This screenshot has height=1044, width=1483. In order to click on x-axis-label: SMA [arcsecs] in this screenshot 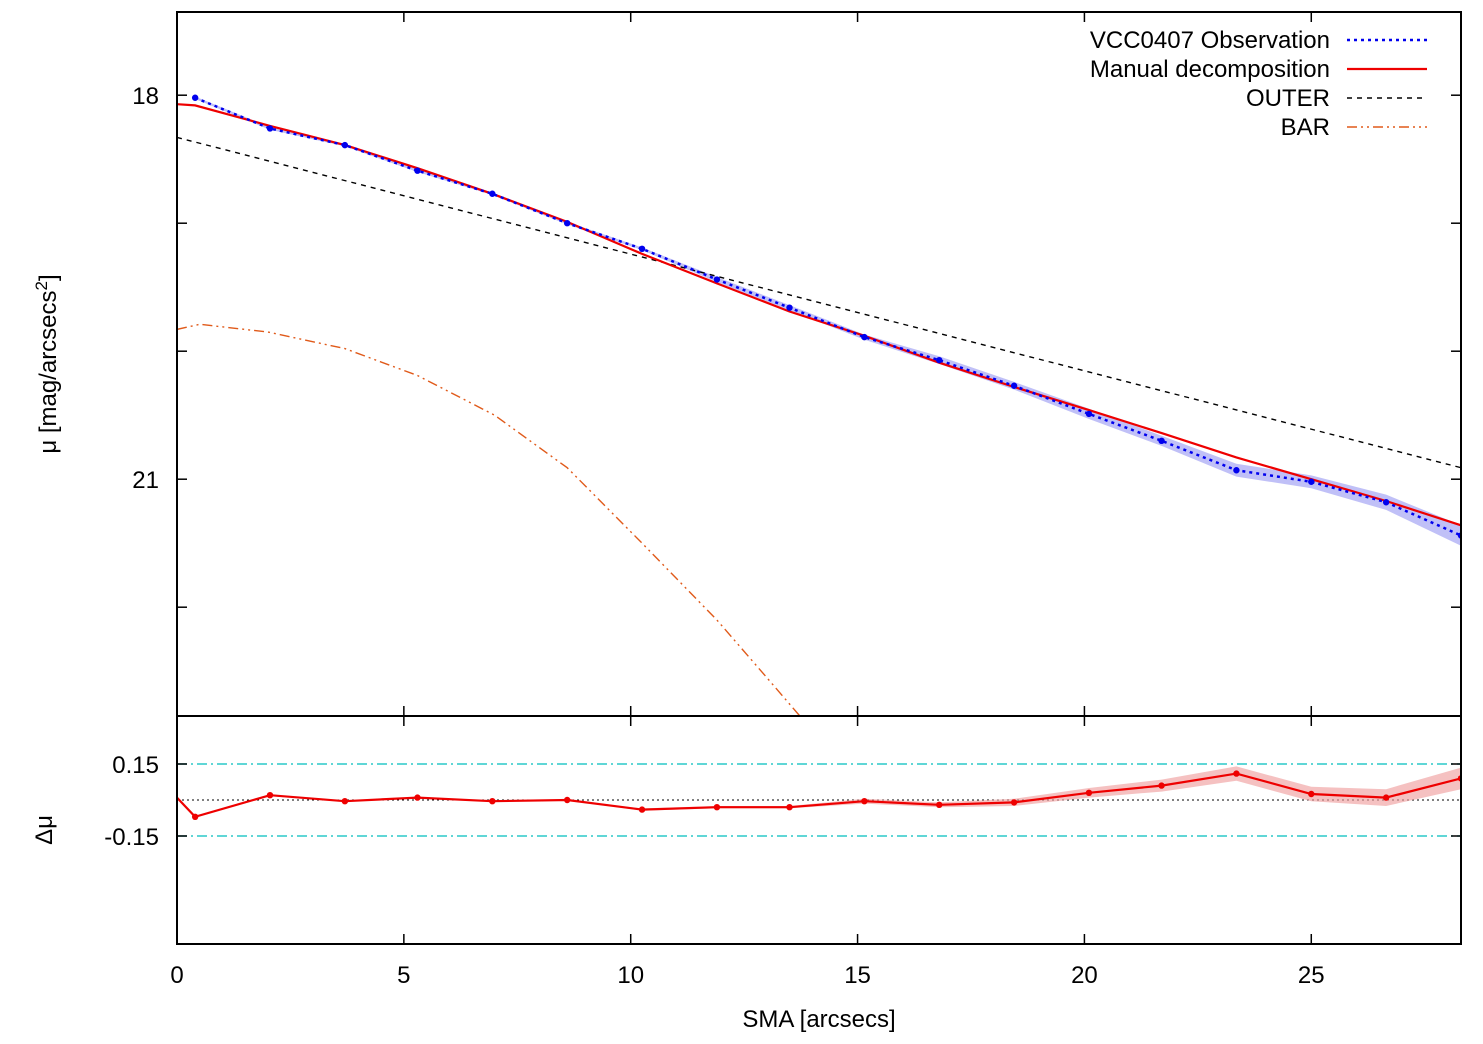, I will do `click(818, 1019)`.